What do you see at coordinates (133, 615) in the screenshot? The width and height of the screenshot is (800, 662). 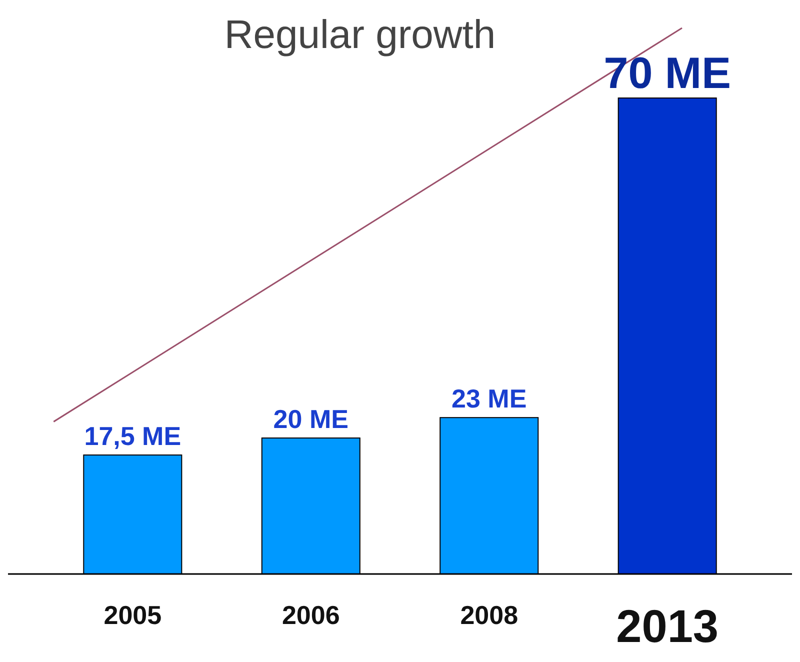 I see `x-tick-label: 2005` at bounding box center [133, 615].